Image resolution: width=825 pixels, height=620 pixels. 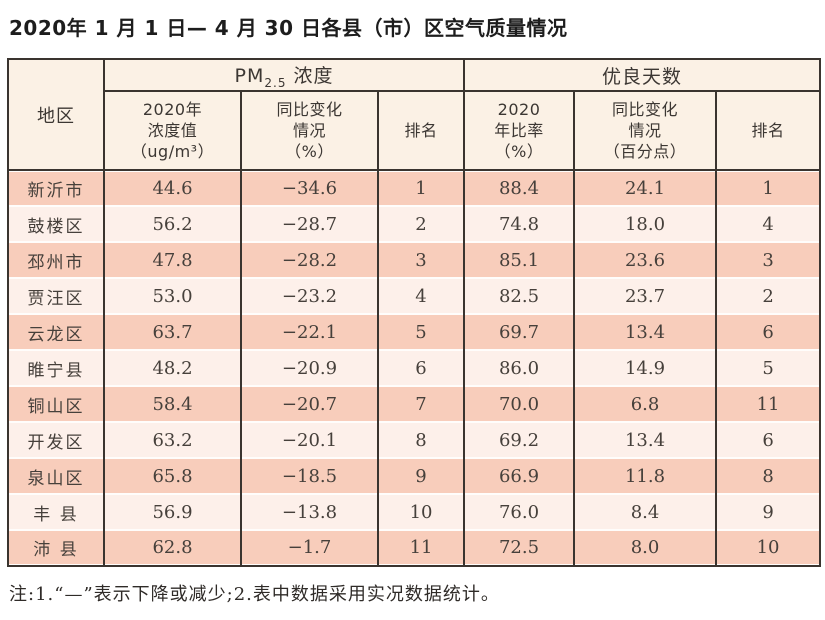 What do you see at coordinates (768, 548) in the screenshot?
I see `cell-good-rank: 10` at bounding box center [768, 548].